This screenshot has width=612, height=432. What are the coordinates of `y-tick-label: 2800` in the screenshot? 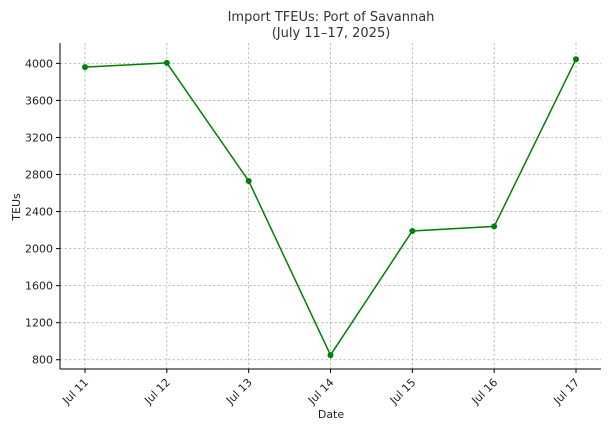 It's located at (39, 175).